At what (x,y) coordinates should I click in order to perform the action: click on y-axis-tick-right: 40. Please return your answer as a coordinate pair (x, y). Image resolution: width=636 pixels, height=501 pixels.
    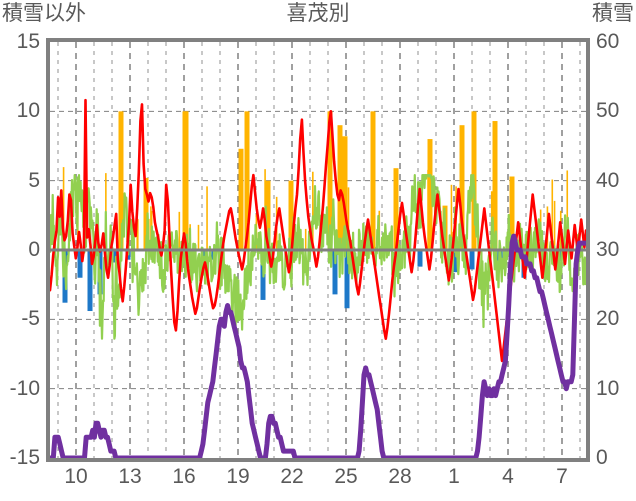
    Looking at the image, I should click on (608, 180).